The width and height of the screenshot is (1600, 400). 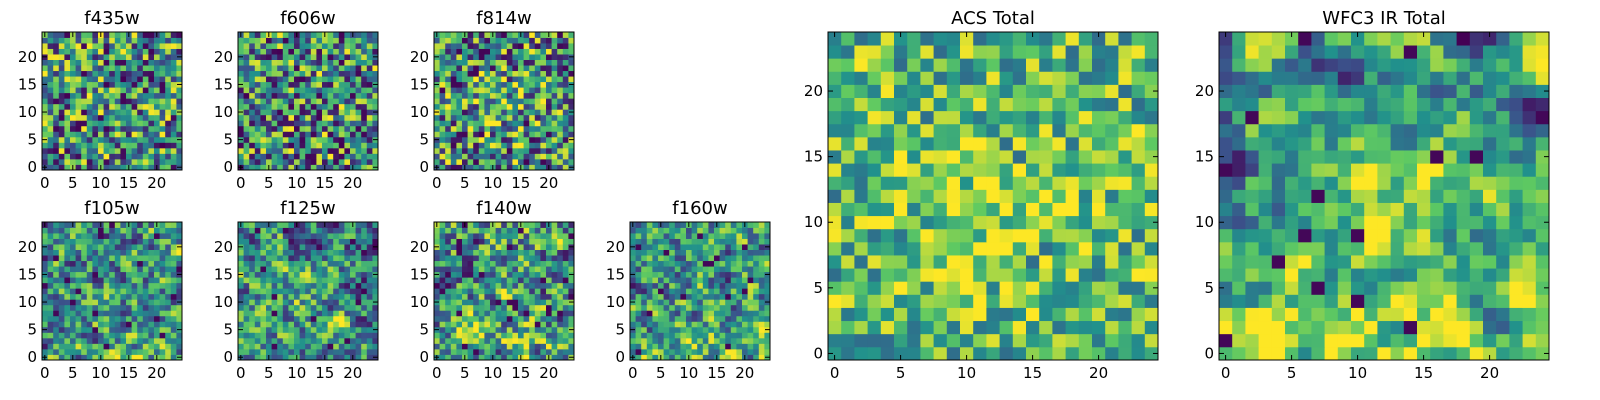 I want to click on x-tick-label: 15, so click(x=324, y=183).